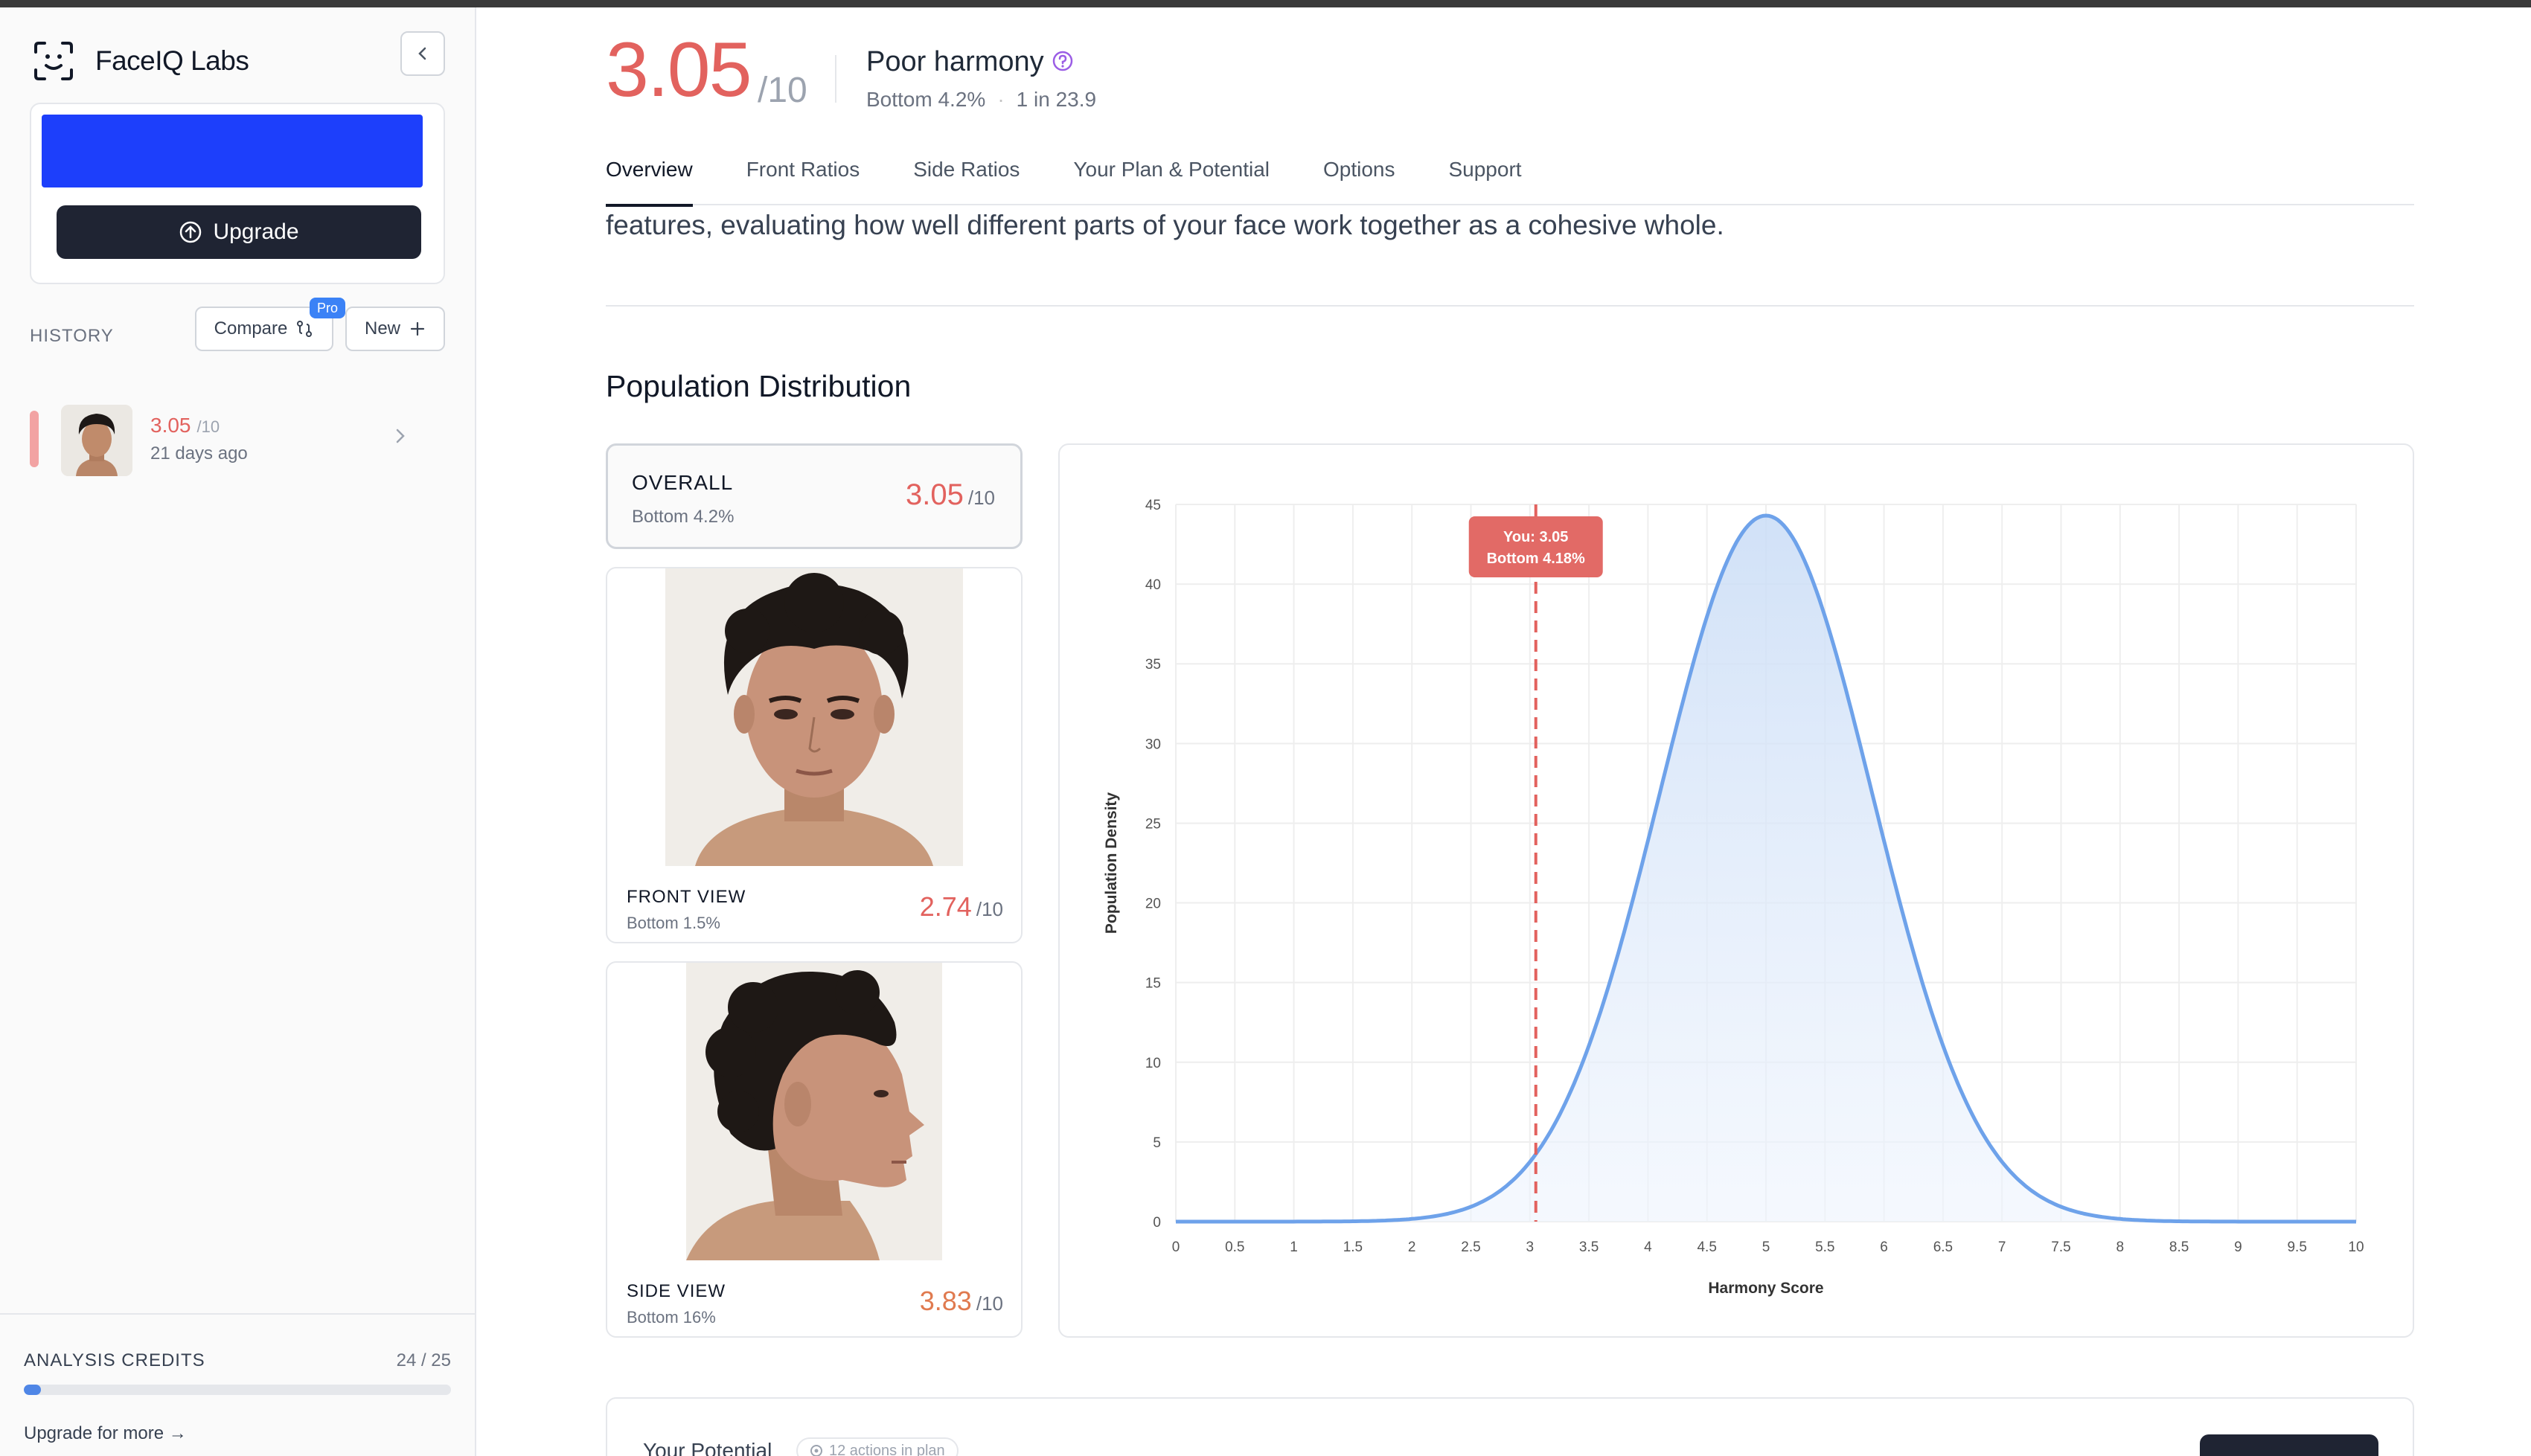 Image resolution: width=2531 pixels, height=1456 pixels. What do you see at coordinates (237, 1390) in the screenshot?
I see `credits-progress-bar` at bounding box center [237, 1390].